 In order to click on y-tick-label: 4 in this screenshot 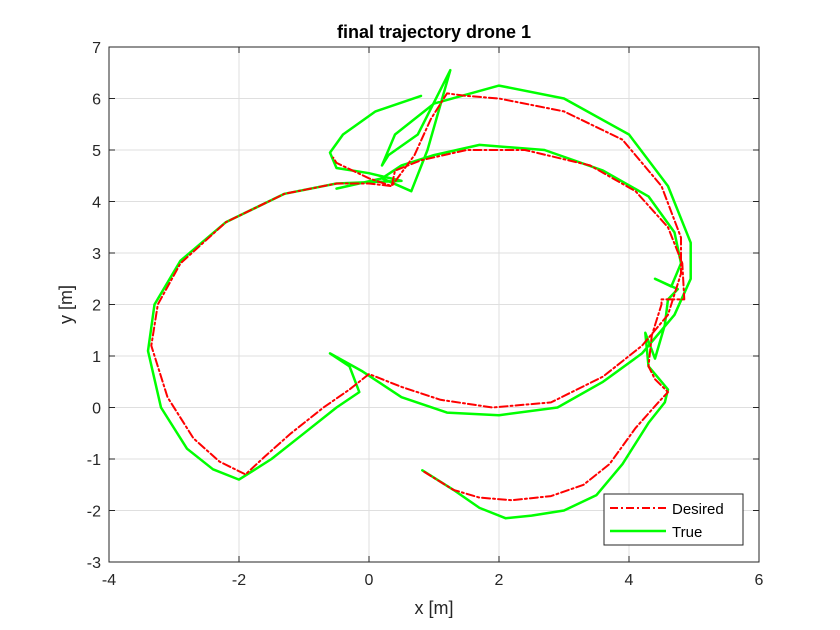, I will do `click(96, 203)`.